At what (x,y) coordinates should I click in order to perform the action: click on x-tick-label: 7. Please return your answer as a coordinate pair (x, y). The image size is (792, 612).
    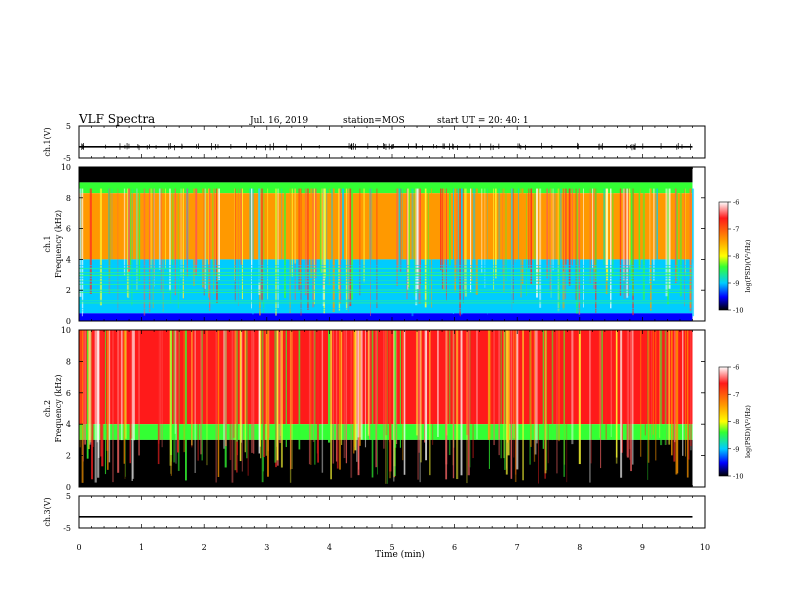
    Looking at the image, I should click on (517, 547).